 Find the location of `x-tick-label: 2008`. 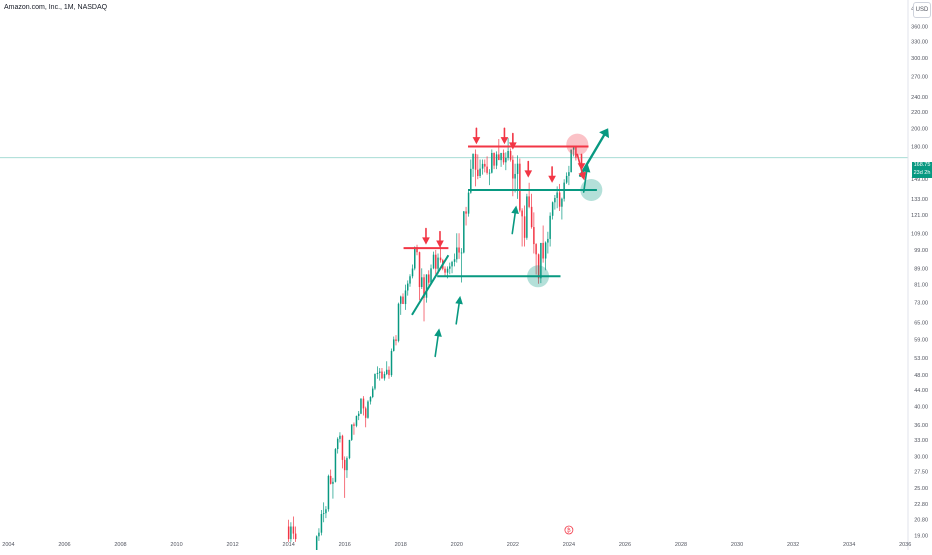

x-tick-label: 2008 is located at coordinates (120, 545).